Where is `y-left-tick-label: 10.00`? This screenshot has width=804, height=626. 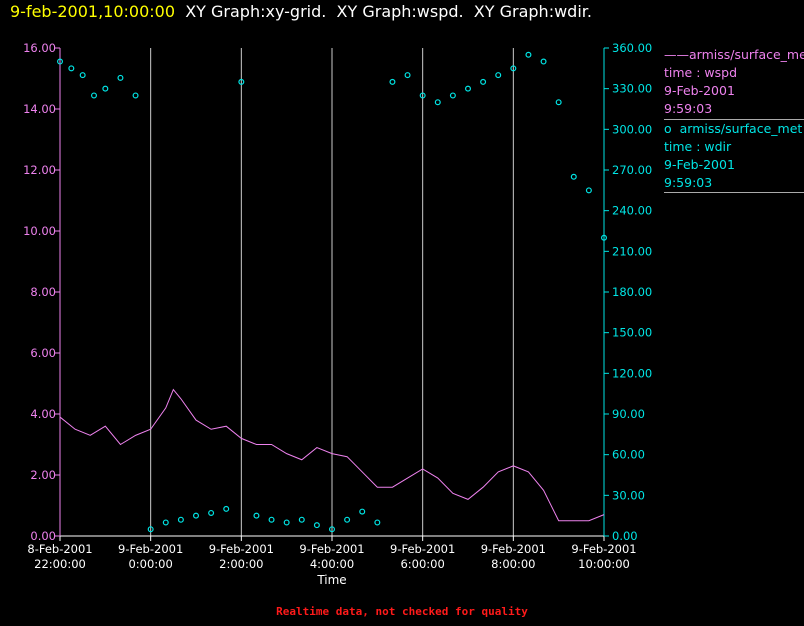 y-left-tick-label: 10.00 is located at coordinates (39, 231).